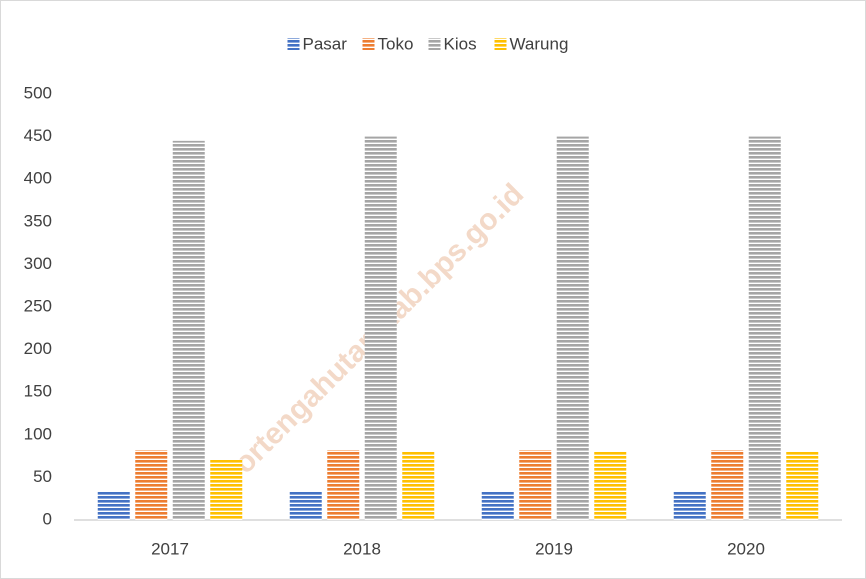  I want to click on y-tick-label: 100, so click(38, 433).